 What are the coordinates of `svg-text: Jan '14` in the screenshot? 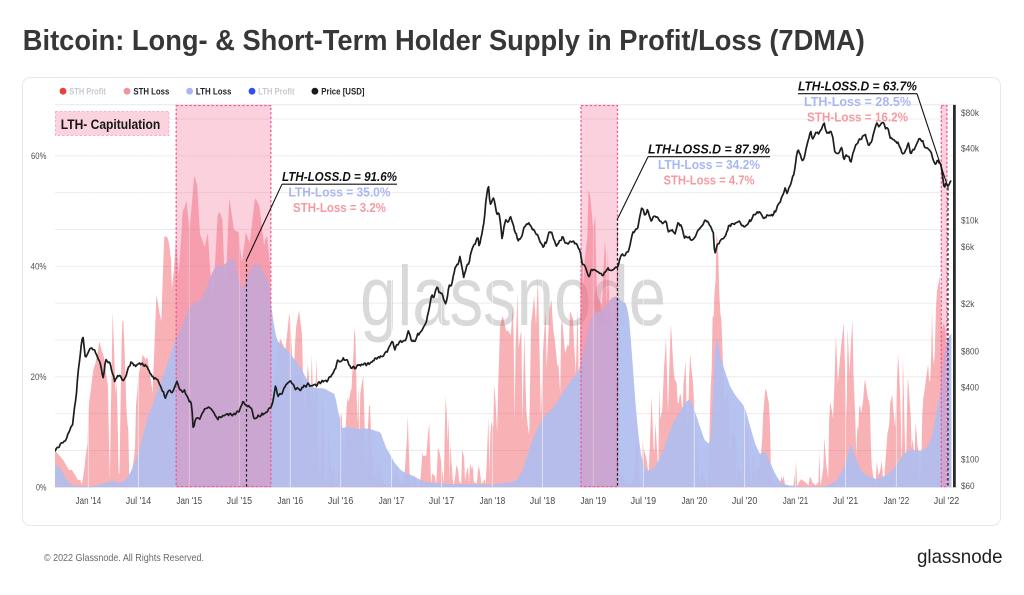 It's located at (89, 501).